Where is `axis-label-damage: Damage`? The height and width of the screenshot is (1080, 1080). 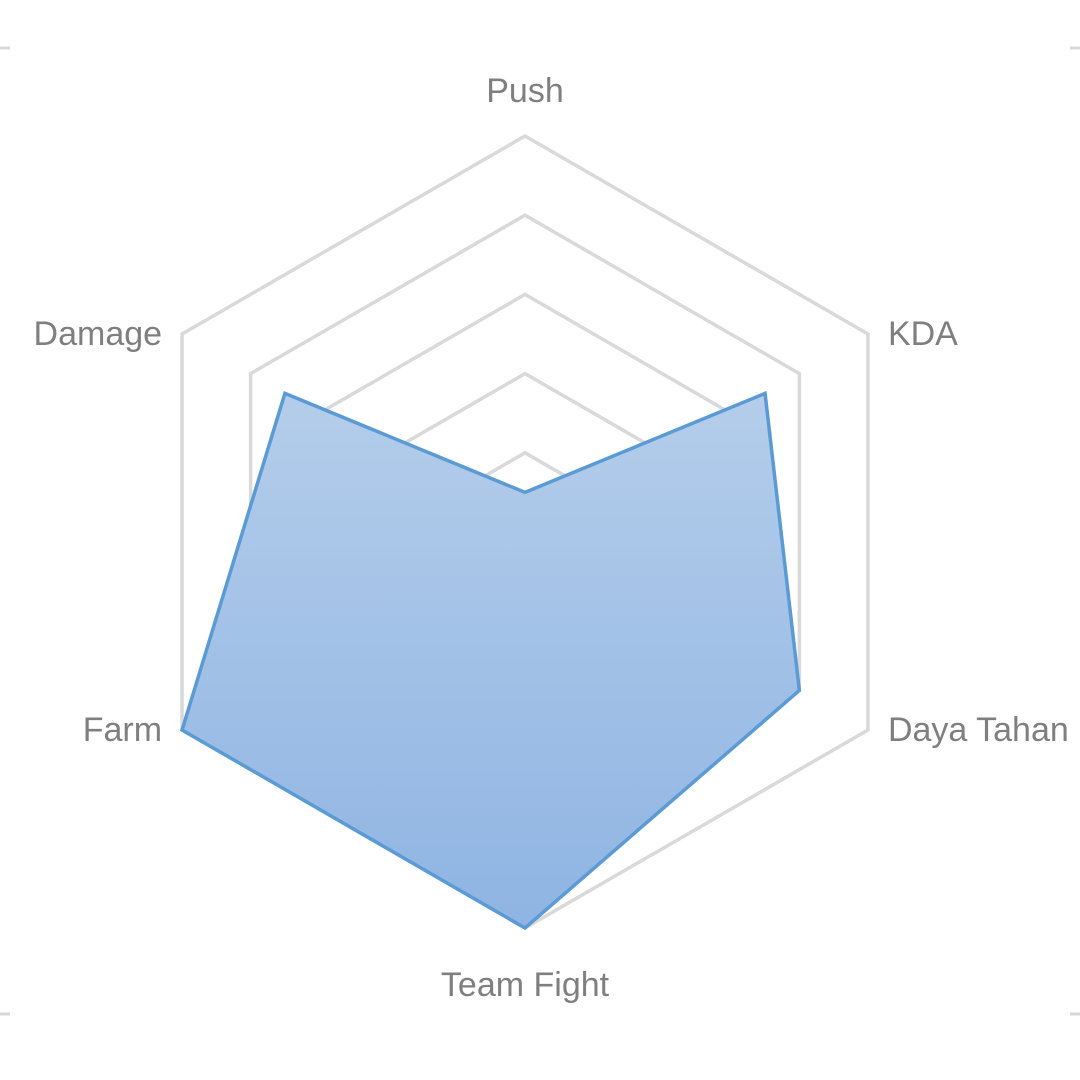 axis-label-damage: Damage is located at coordinates (98, 334).